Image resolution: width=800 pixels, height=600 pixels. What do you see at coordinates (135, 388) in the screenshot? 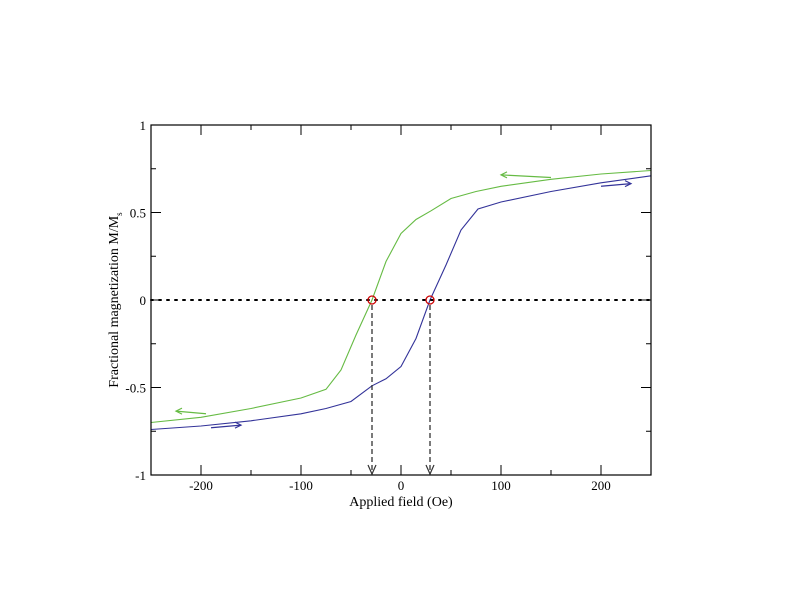
I see `y-tick-label: -0.5` at bounding box center [135, 388].